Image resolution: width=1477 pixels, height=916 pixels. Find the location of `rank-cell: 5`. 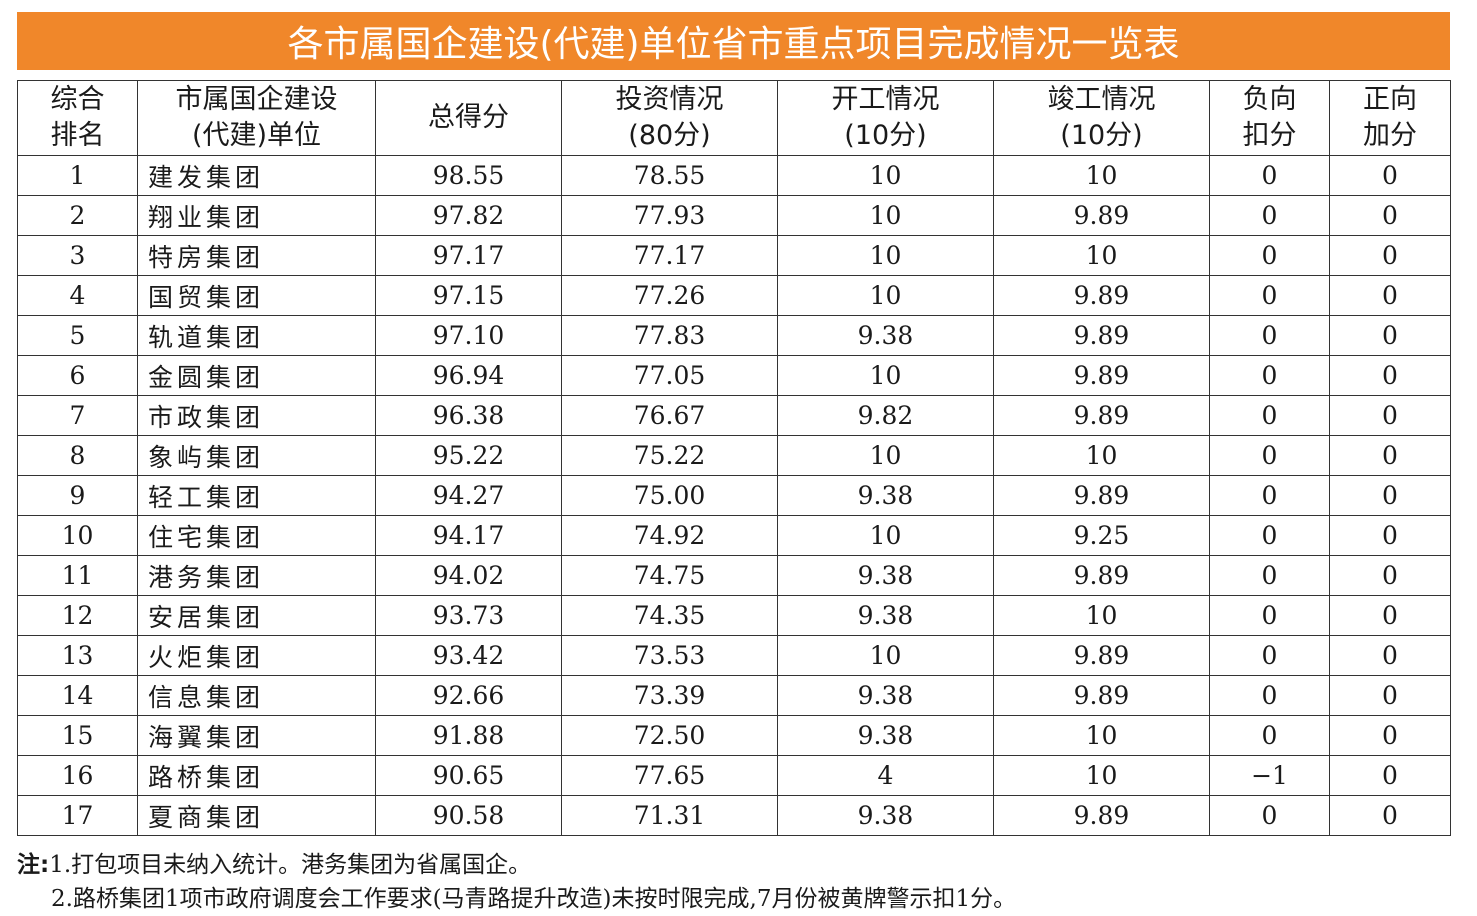

rank-cell: 5 is located at coordinates (77, 335).